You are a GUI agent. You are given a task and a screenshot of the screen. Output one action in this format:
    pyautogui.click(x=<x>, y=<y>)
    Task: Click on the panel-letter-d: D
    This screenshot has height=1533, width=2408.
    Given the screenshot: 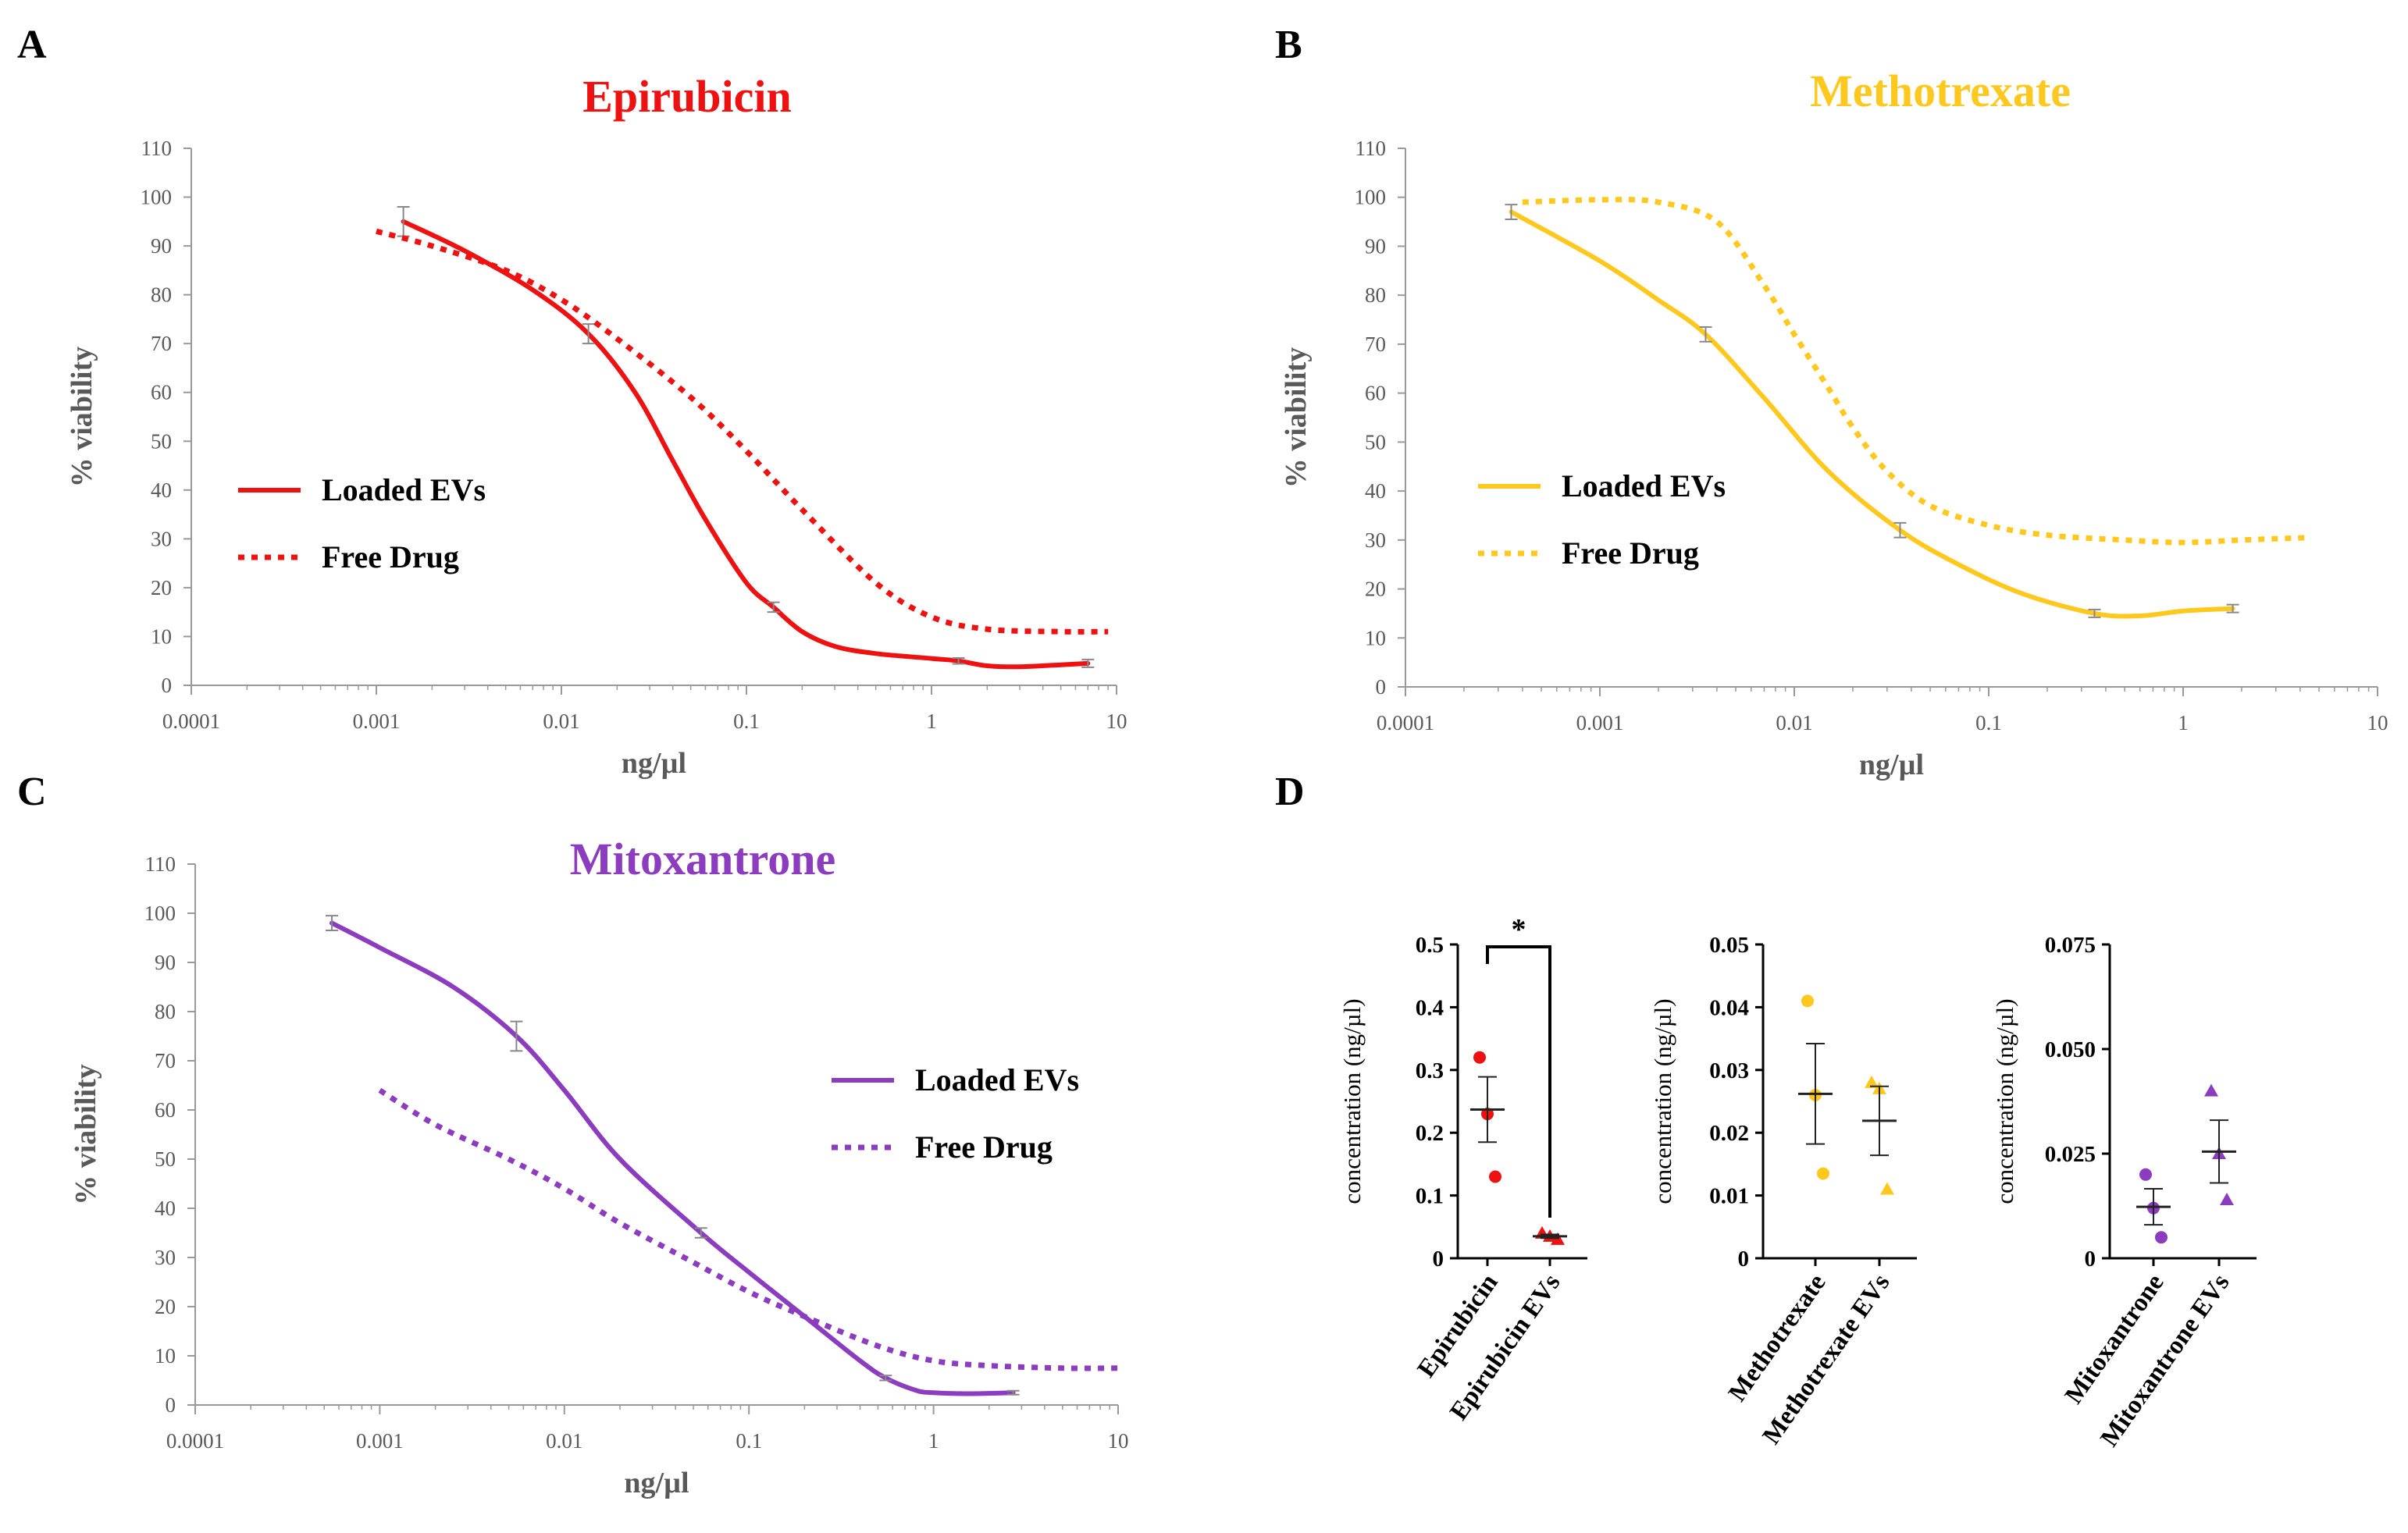 What is the action you would take?
    pyautogui.click(x=1290, y=792)
    